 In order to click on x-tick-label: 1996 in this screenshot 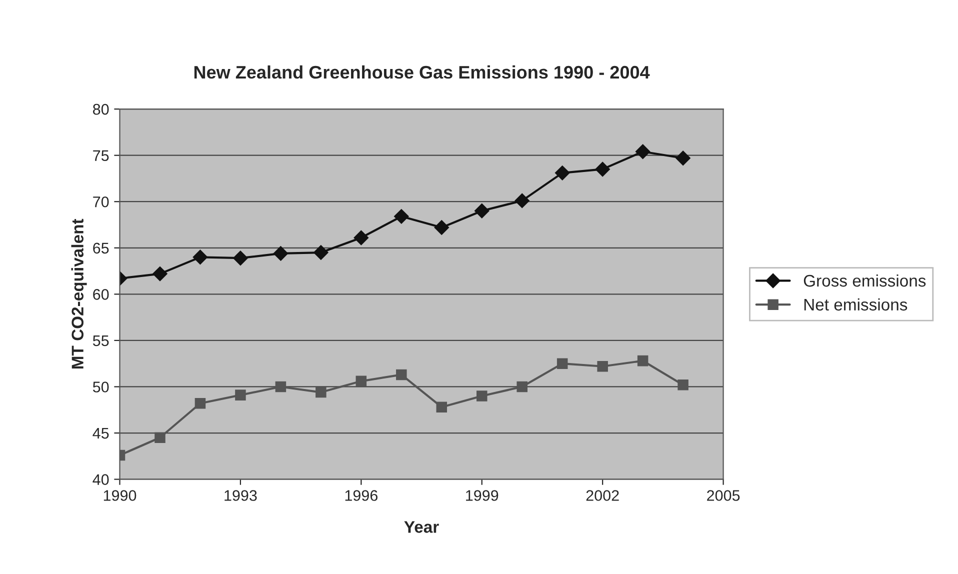, I will do `click(361, 495)`.